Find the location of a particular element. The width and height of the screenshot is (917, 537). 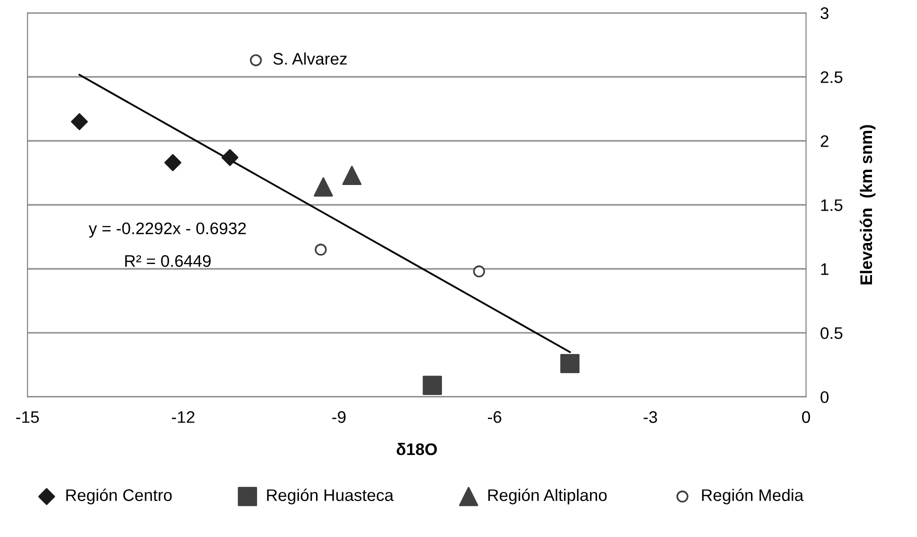

legend-label: Región Centro is located at coordinates (119, 496).